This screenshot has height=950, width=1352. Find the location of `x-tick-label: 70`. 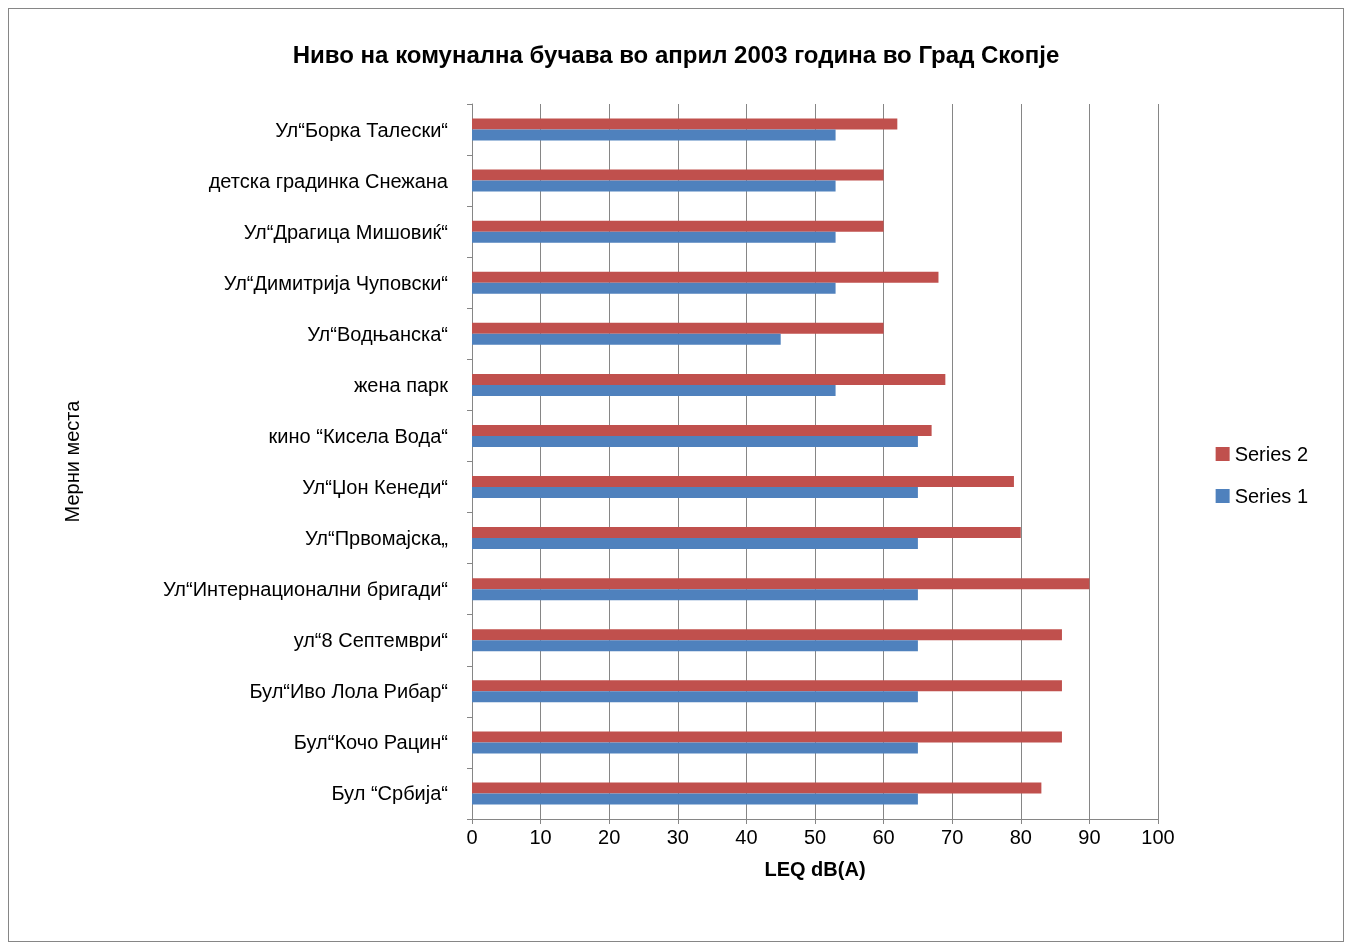

x-tick-label: 70 is located at coordinates (952, 837).